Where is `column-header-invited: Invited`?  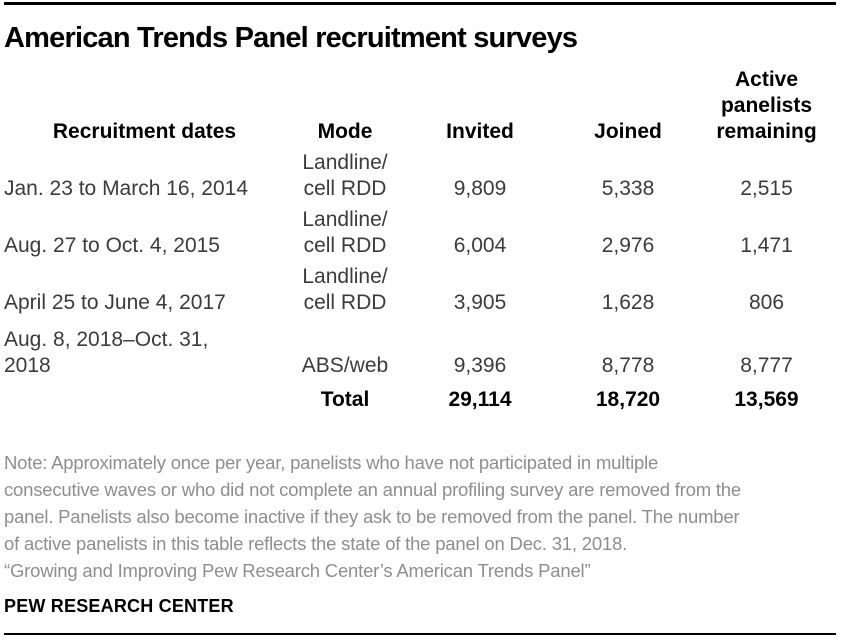 column-header-invited: Invited is located at coordinates (480, 131).